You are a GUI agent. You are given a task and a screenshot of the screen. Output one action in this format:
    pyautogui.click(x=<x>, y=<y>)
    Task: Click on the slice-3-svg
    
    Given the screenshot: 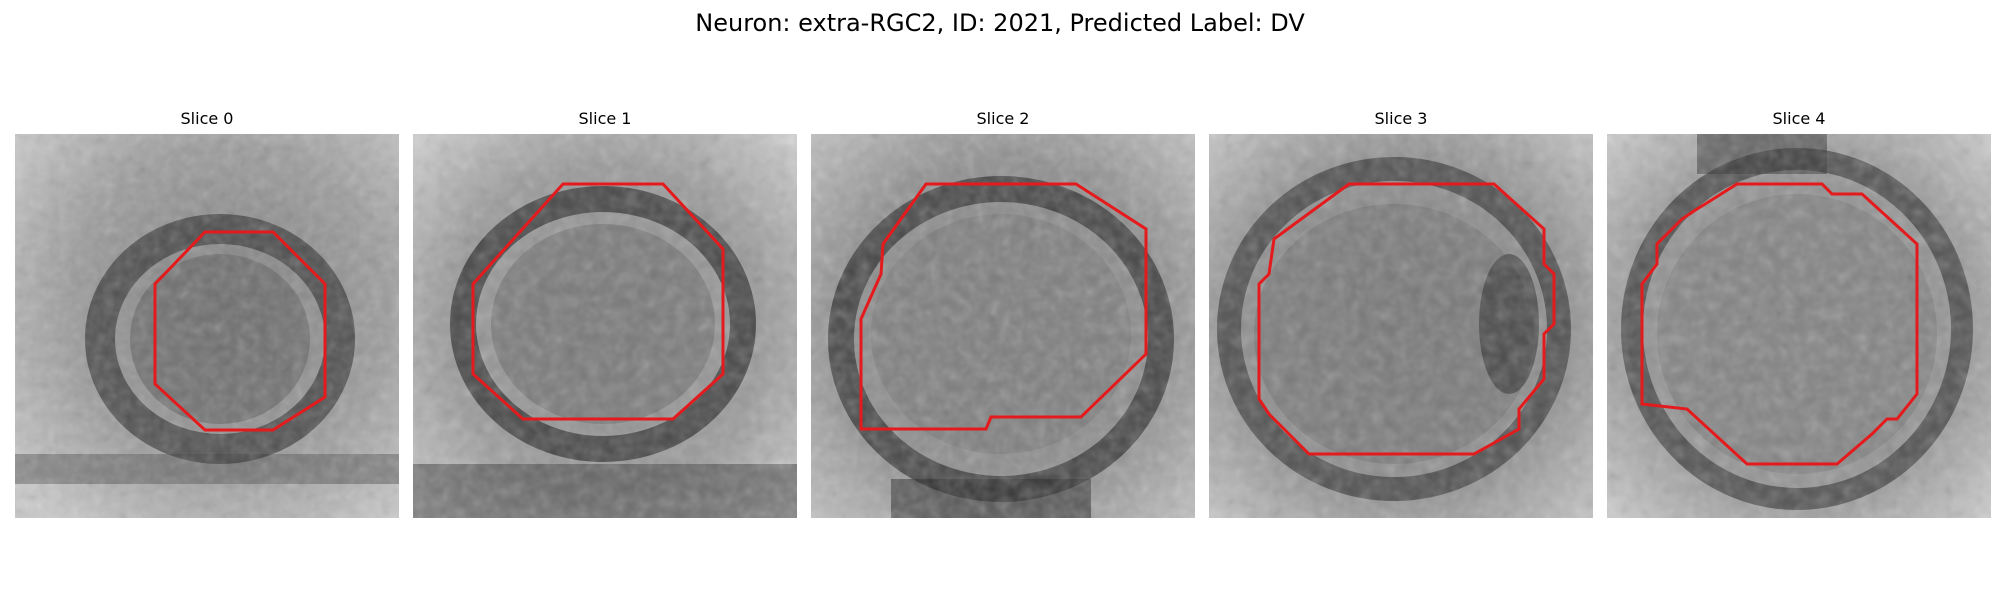 What is the action you would take?
    pyautogui.click(x=1401, y=326)
    